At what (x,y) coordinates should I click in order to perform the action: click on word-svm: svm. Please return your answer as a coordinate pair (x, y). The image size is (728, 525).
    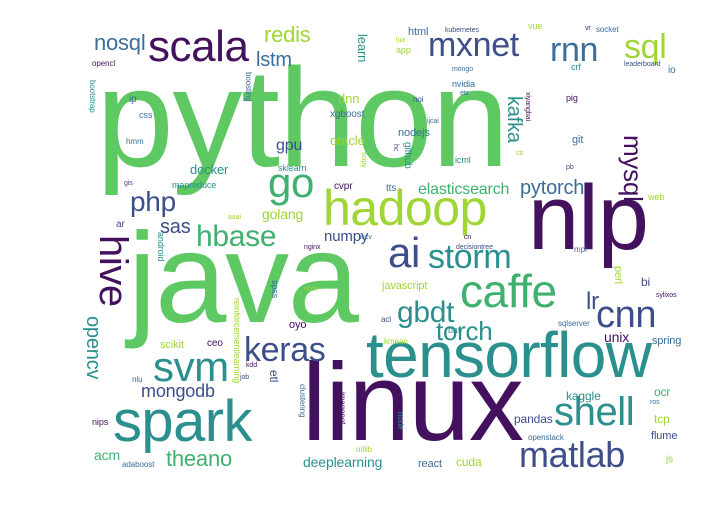
    Looking at the image, I should click on (191, 366).